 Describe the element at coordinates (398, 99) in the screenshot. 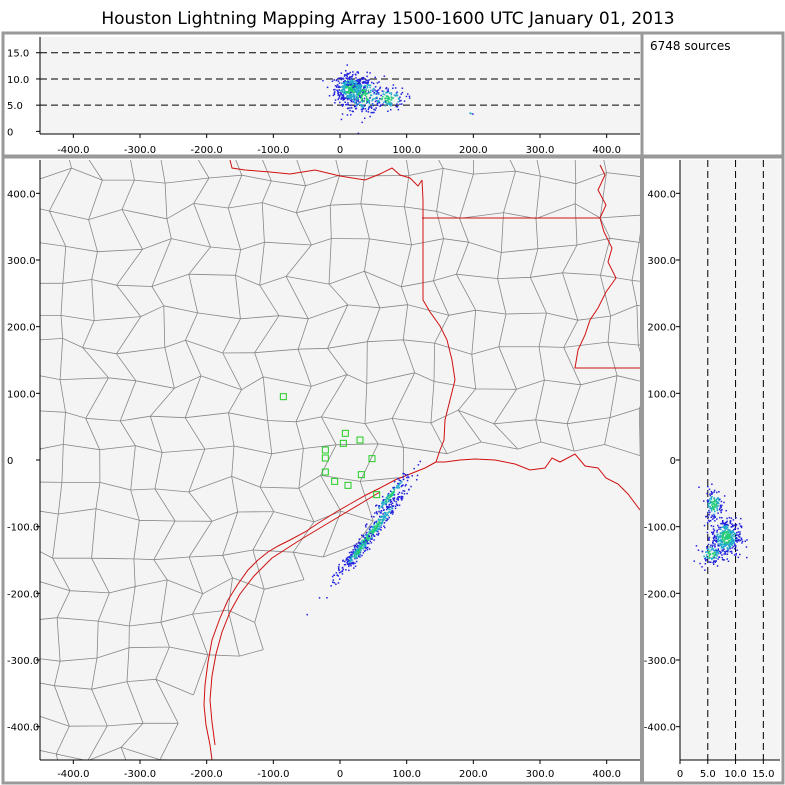

I see `altitude-sources` at that location.